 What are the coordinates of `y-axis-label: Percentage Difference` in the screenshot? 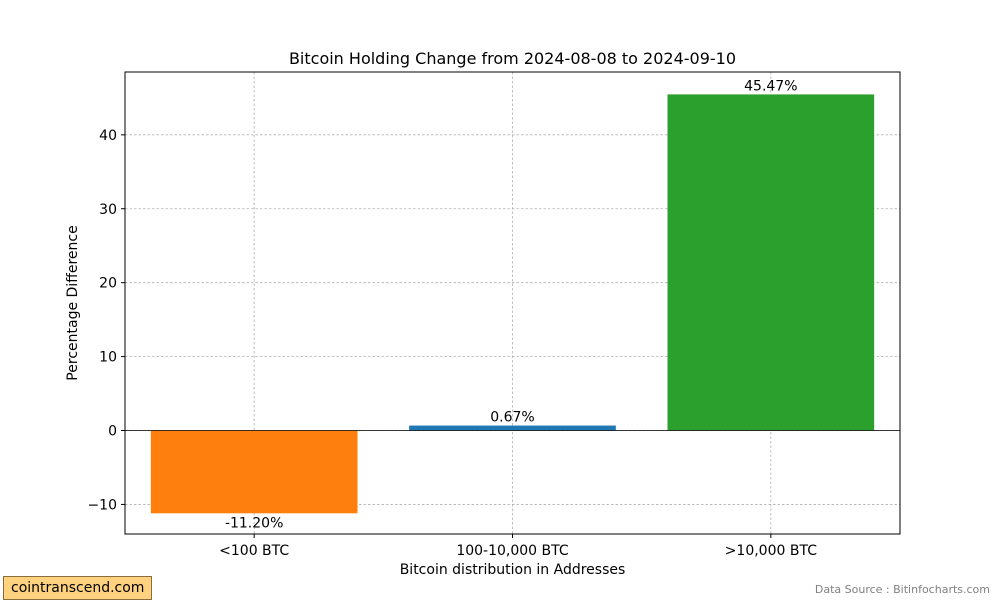 It's located at (73, 302).